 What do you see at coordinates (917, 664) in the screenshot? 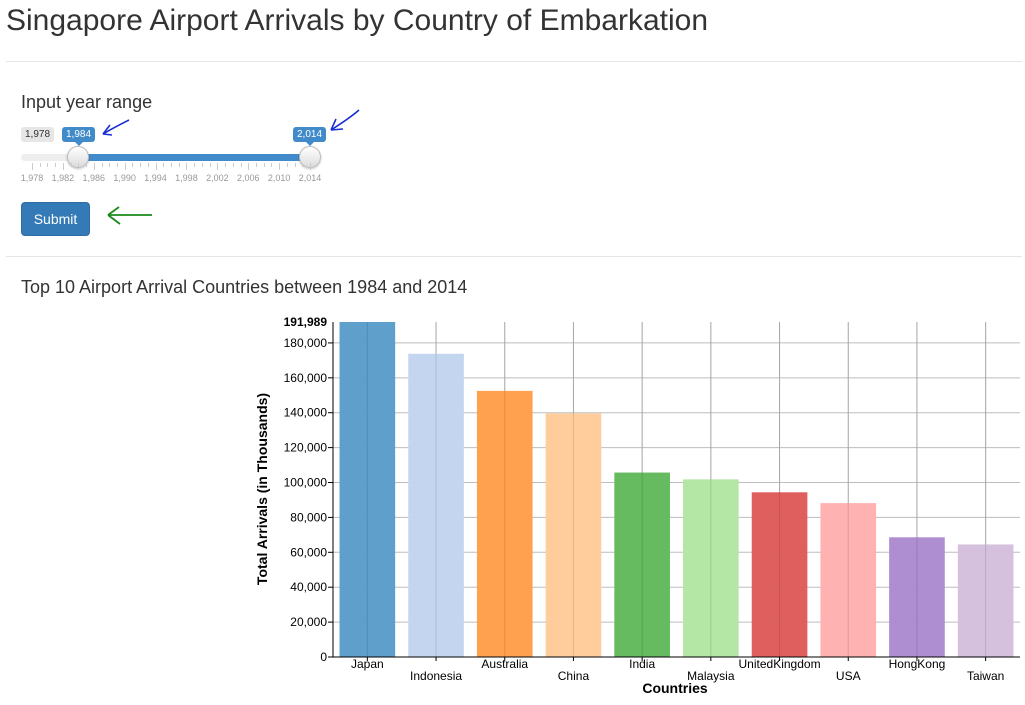
I see `x-tick-label: HongKong` at bounding box center [917, 664].